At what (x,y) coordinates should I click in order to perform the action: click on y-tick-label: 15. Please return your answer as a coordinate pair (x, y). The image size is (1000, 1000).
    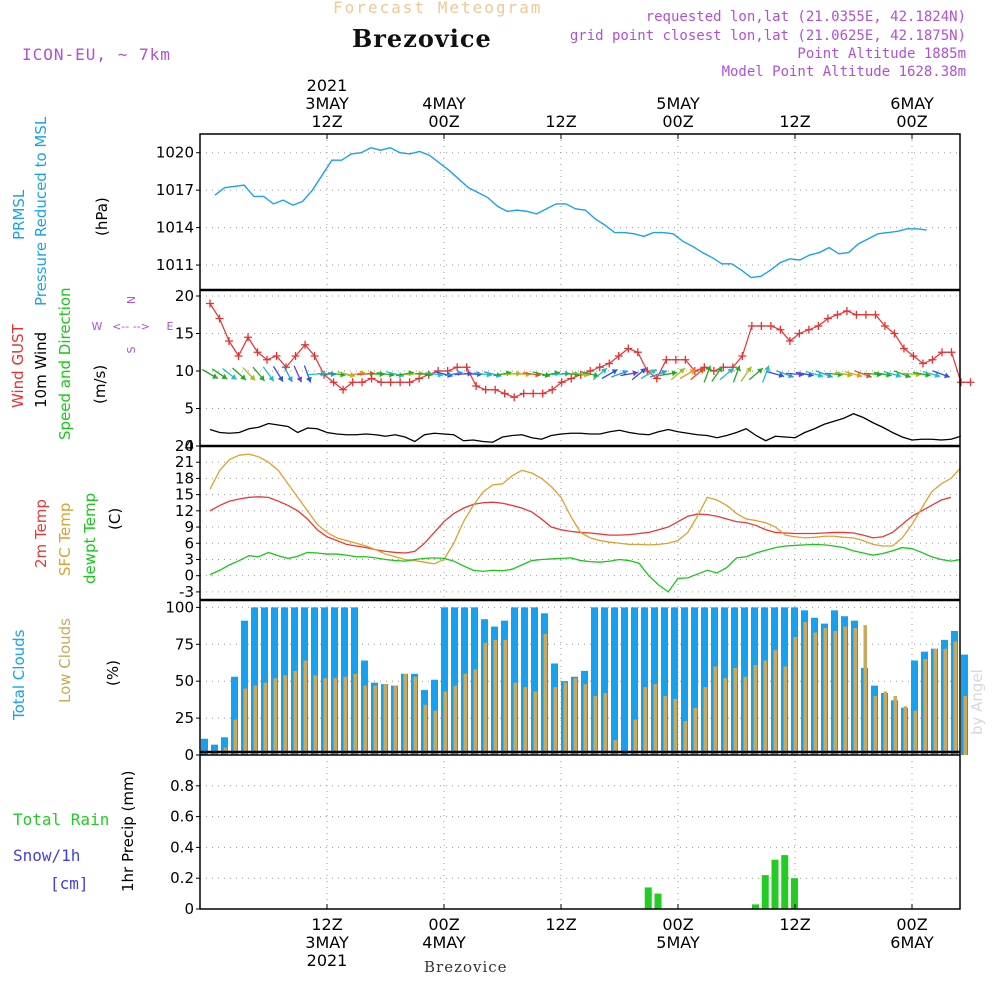
    Looking at the image, I should click on (184, 334).